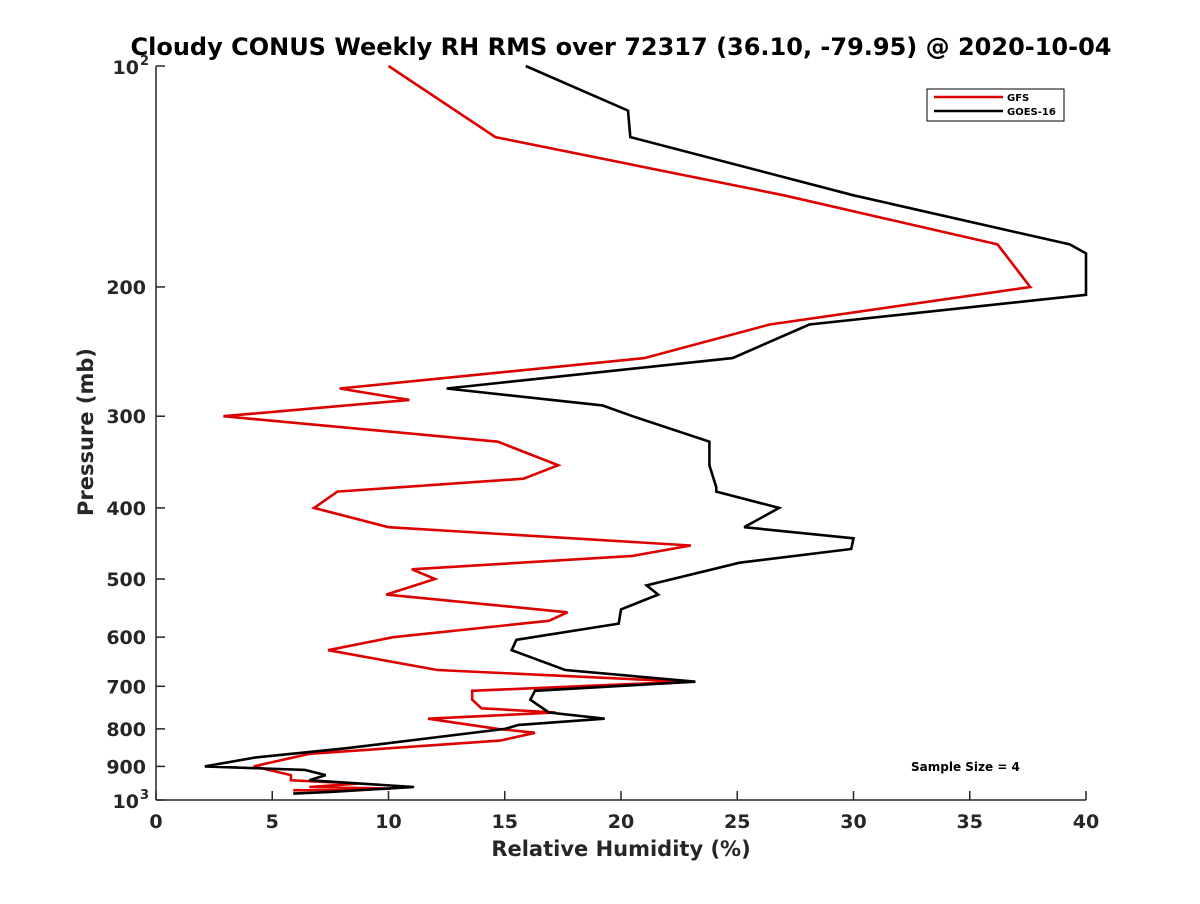 This screenshot has height=904, width=1200. I want to click on x-tick-label: 35, so click(970, 822).